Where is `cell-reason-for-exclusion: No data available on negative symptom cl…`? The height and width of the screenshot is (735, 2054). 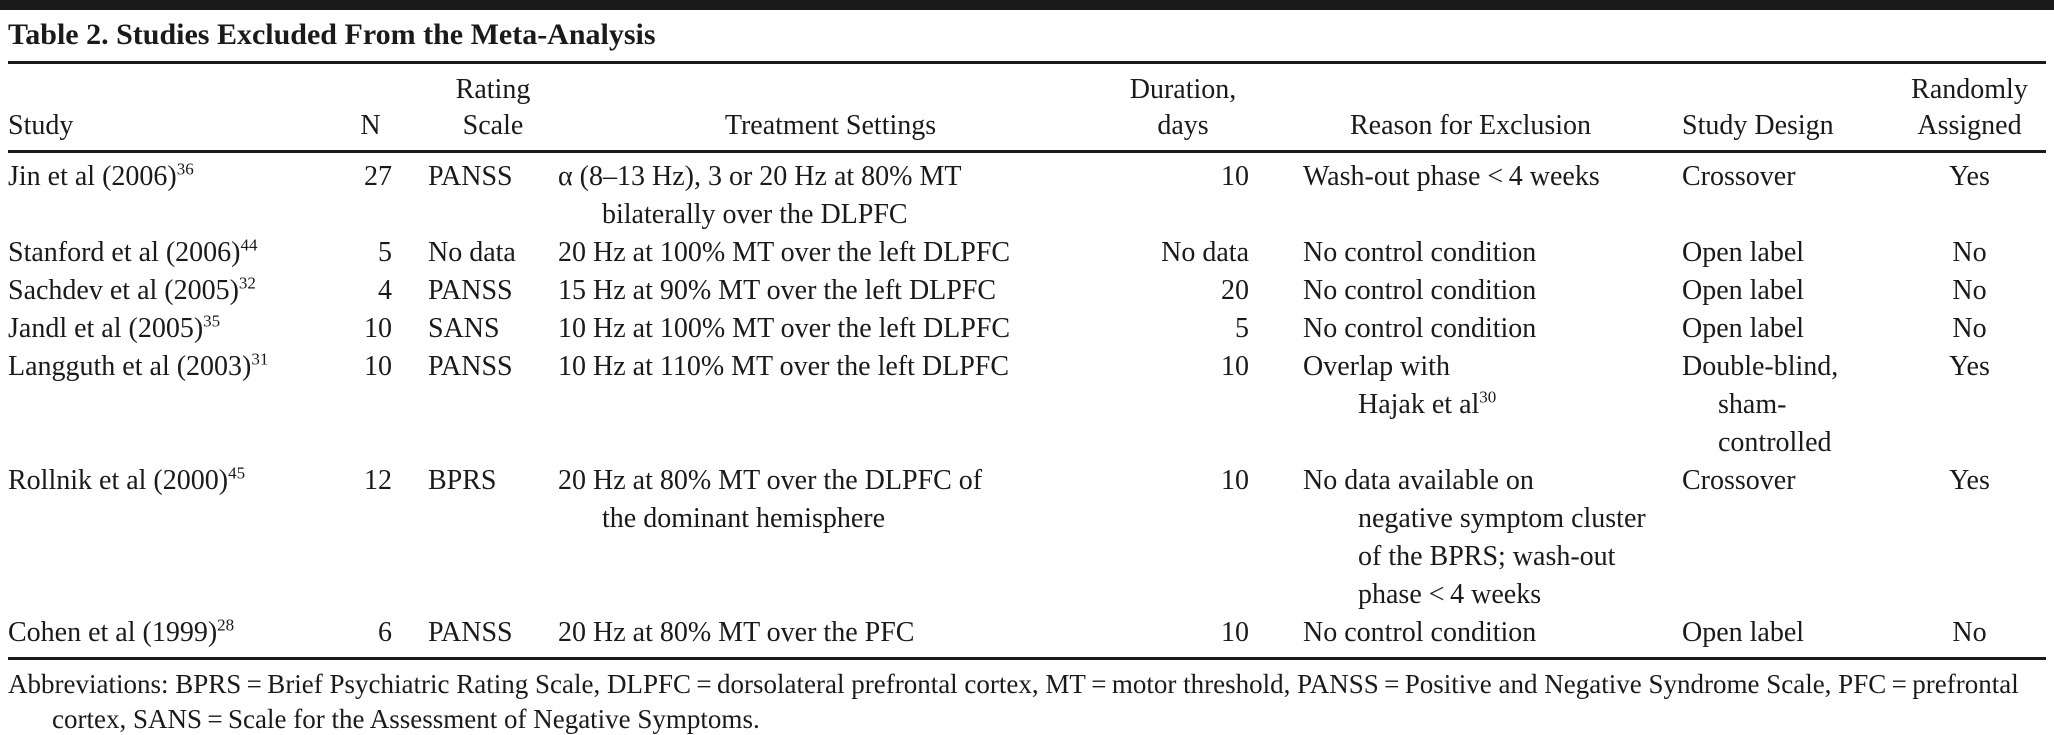 cell-reason-for-exclusion: No data available on negative symptom cl… is located at coordinates (1470, 538).